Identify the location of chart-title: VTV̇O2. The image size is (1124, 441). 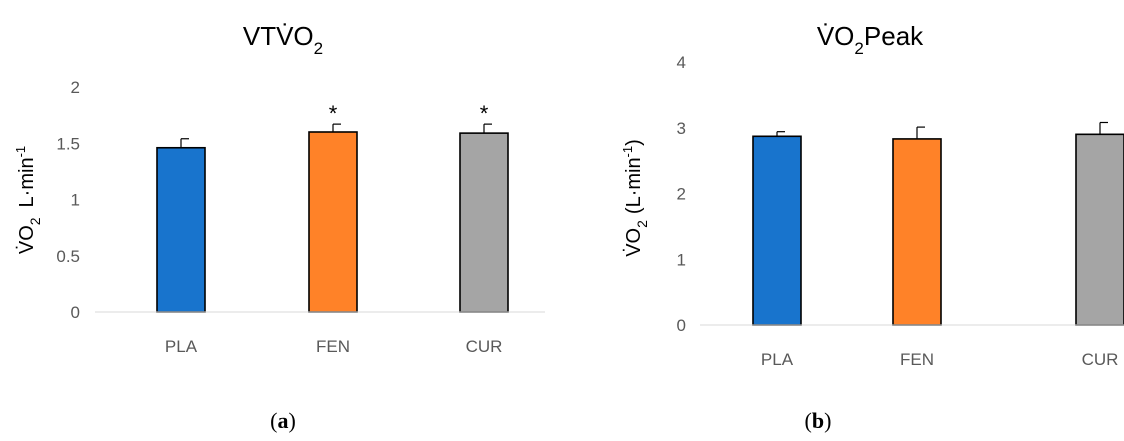
(283, 39).